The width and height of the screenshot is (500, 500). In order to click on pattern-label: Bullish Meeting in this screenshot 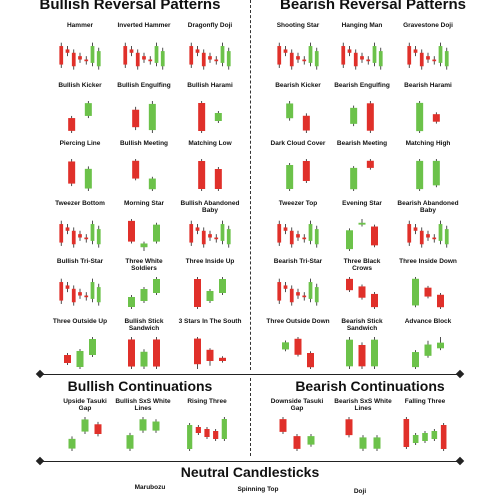, I will do `click(144, 143)`.